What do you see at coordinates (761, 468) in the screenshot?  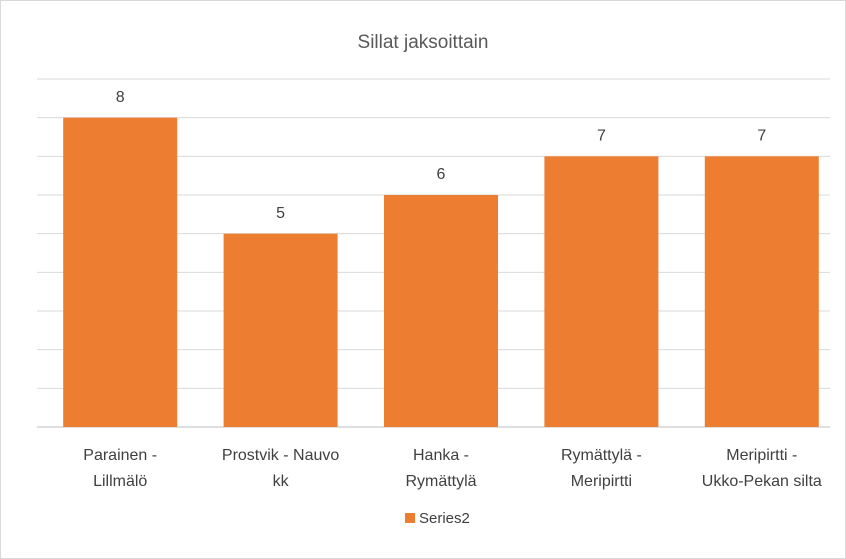 I see `x-tick-label: Meripirtti - Ukko-Pekan silta` at bounding box center [761, 468].